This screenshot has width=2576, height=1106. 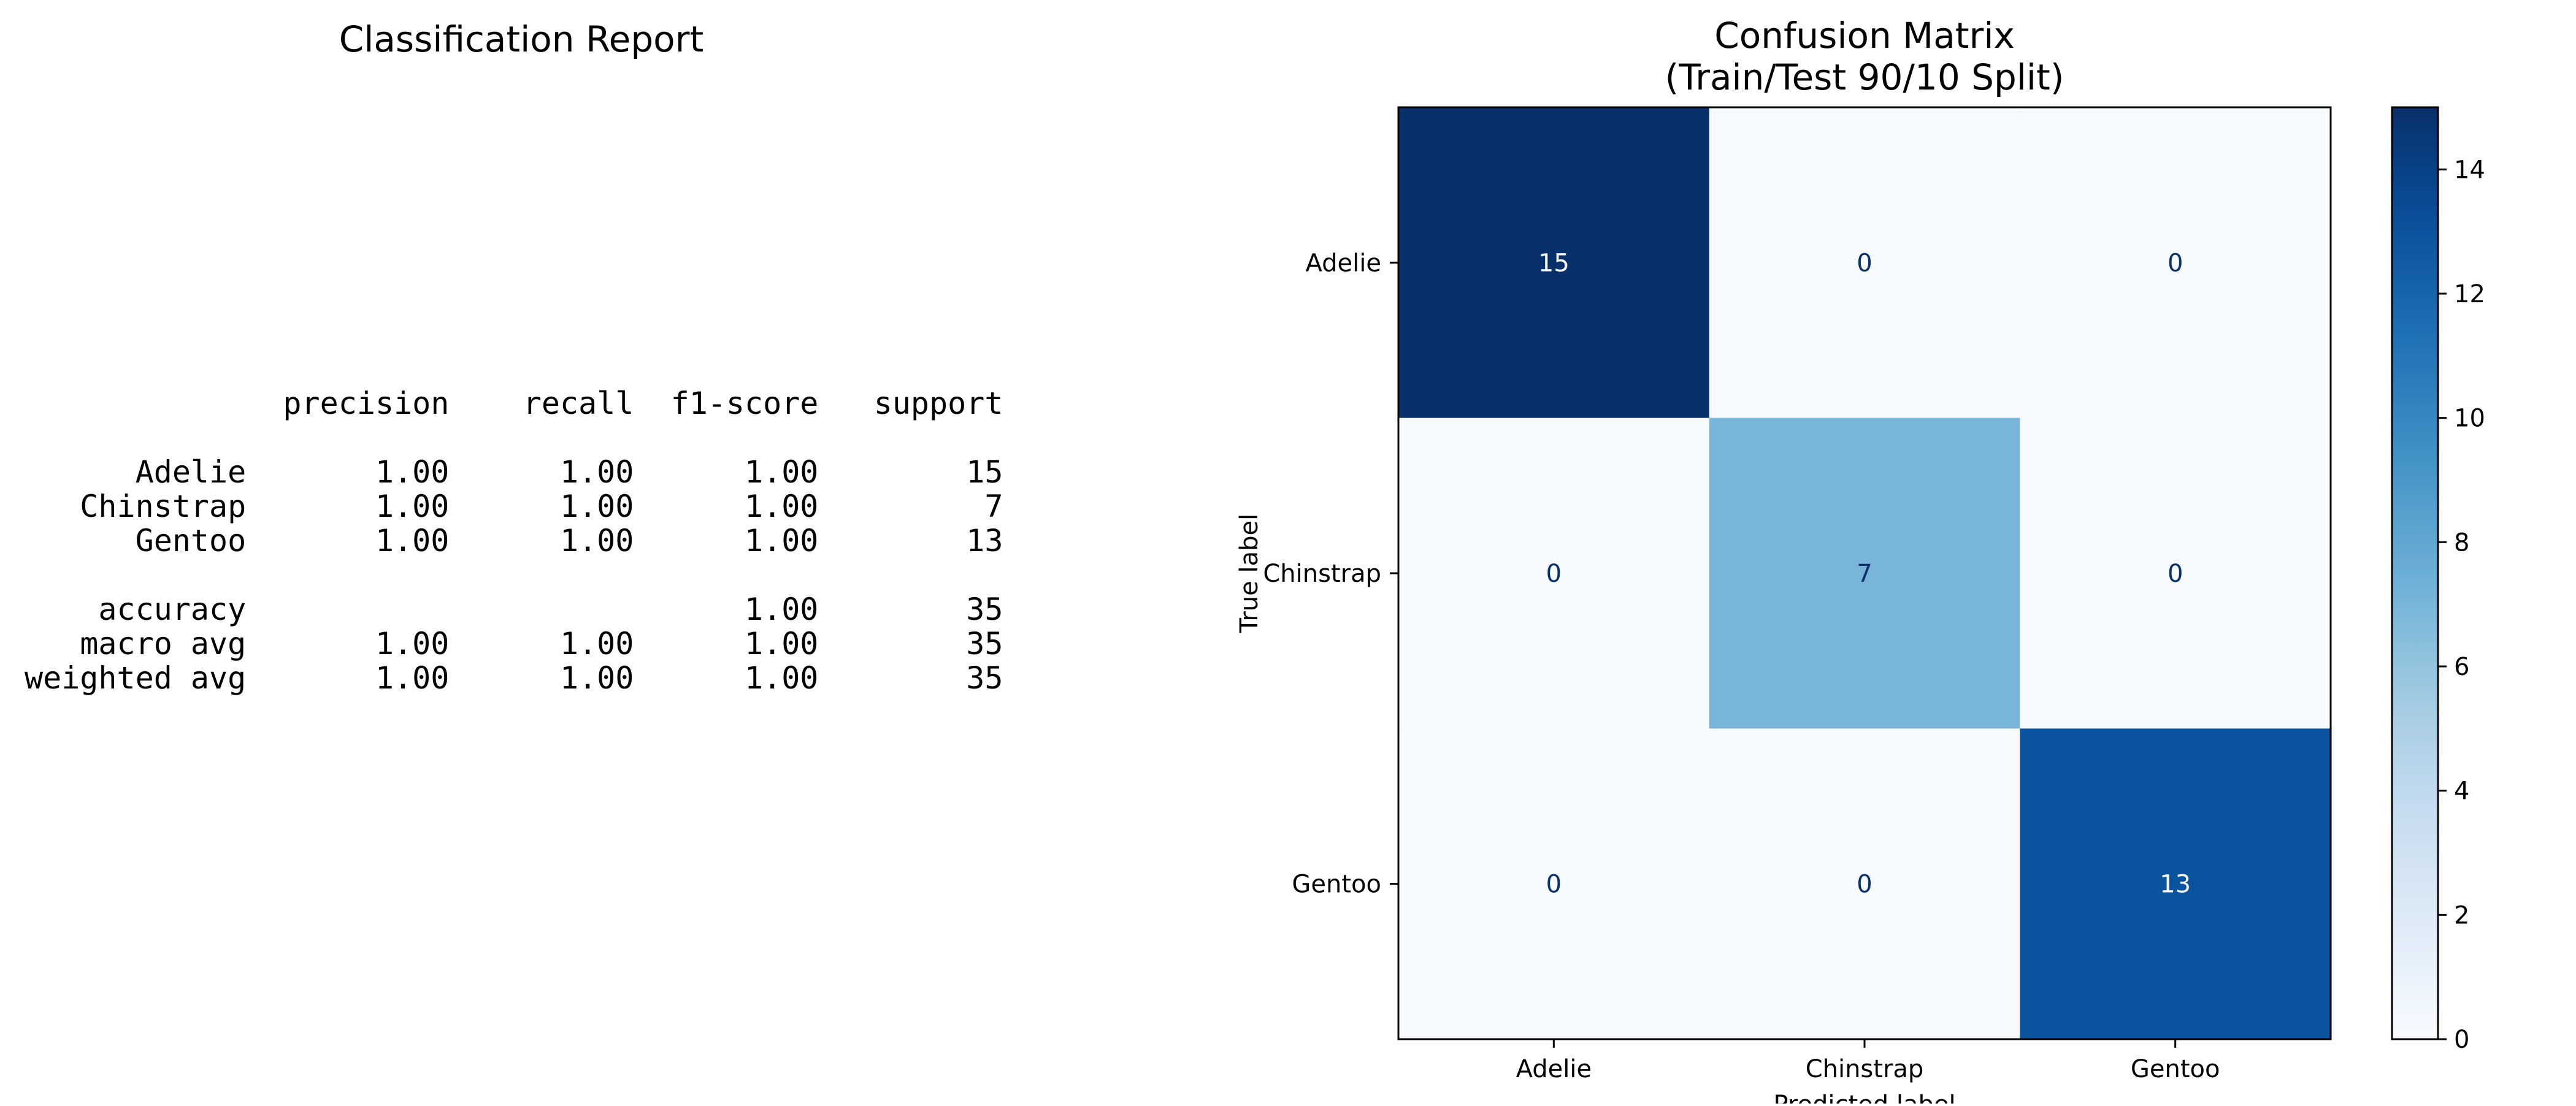 I want to click on cell-labels: 15 0 0 0 7 0 0 0 13, so click(x=1864, y=573).